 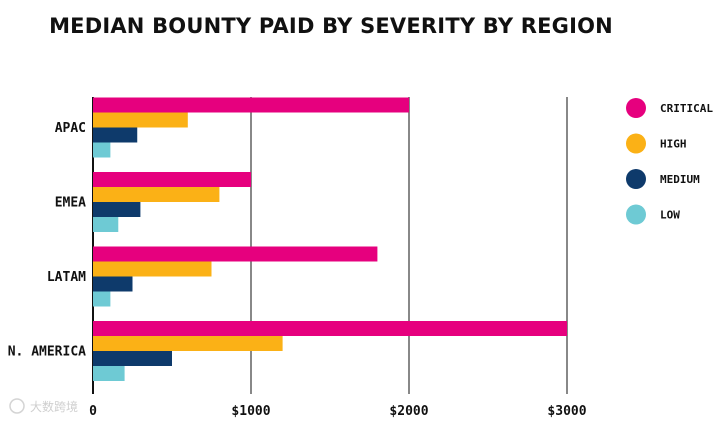 What do you see at coordinates (188, 343) in the screenshot?
I see `bar-high-n-america` at bounding box center [188, 343].